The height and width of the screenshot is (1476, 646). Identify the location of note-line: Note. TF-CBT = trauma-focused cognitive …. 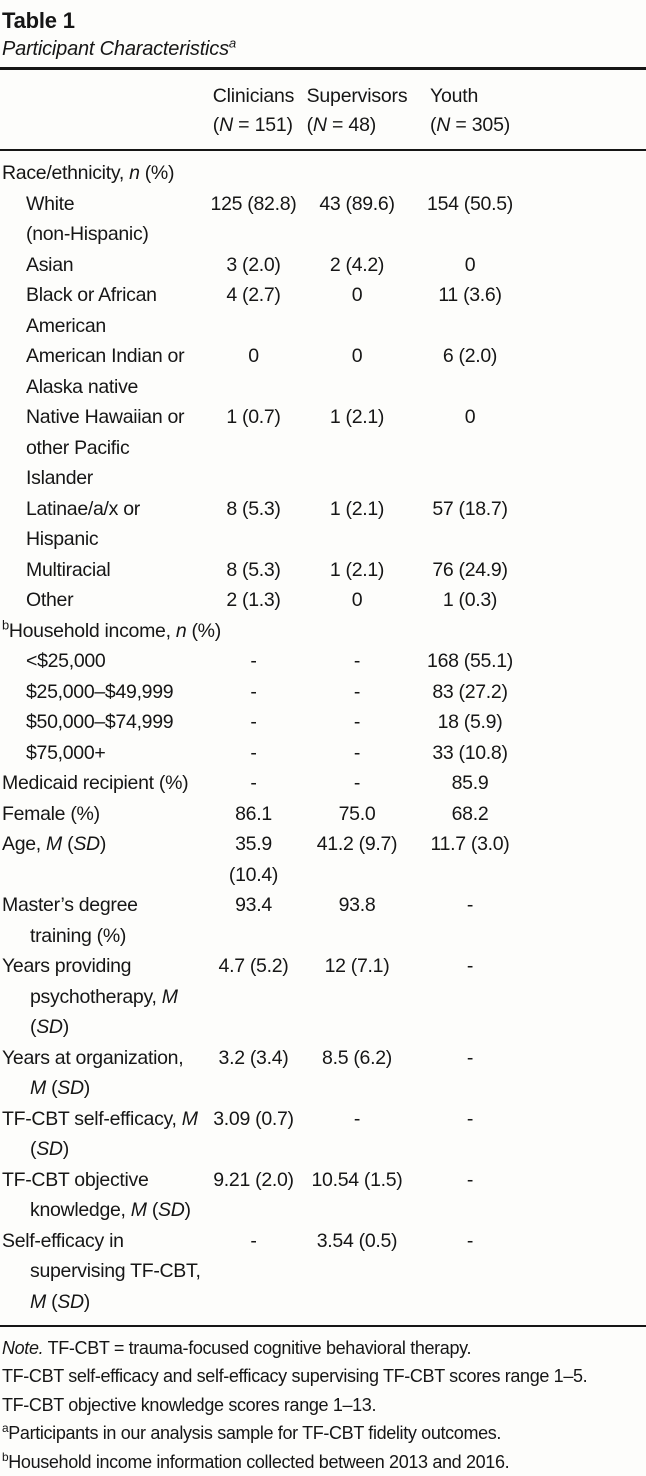
(237, 1348).